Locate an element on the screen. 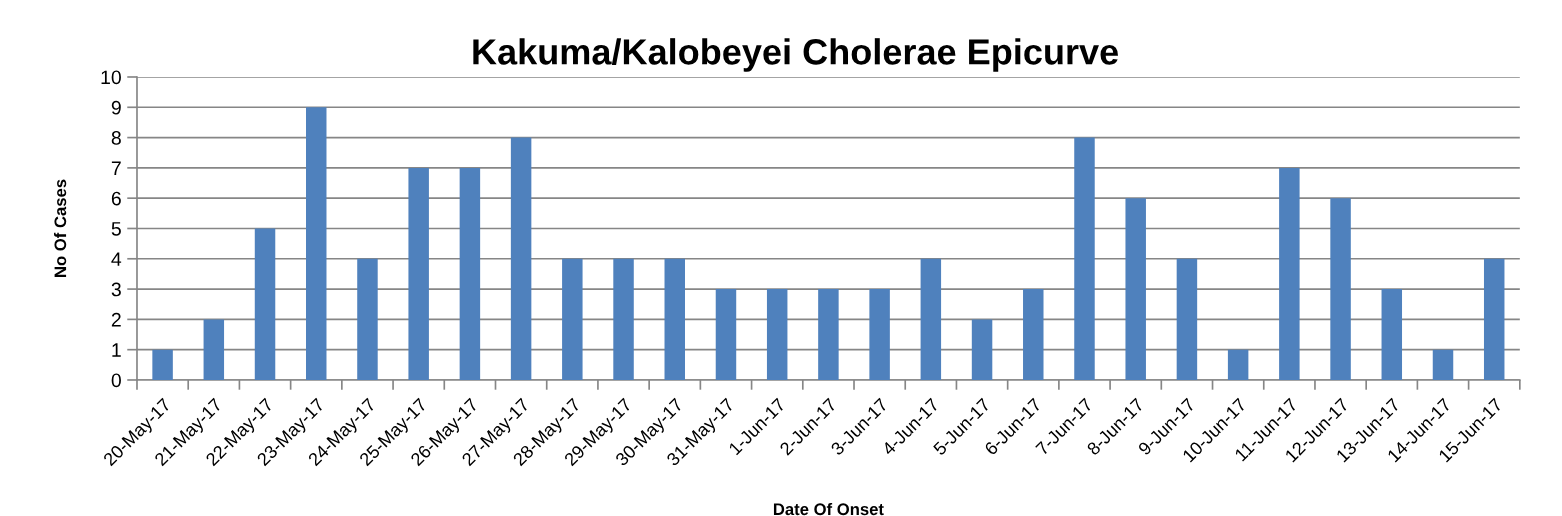  y-tick-label: 10 is located at coordinates (111, 77).